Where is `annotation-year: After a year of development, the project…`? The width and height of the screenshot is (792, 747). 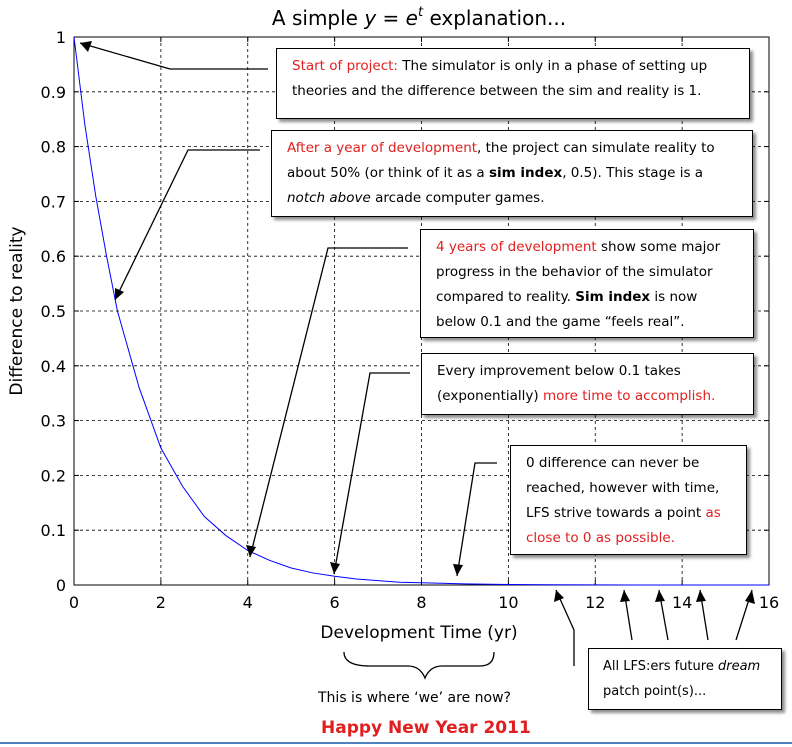
annotation-year: After a year of development, the project… is located at coordinates (512, 173).